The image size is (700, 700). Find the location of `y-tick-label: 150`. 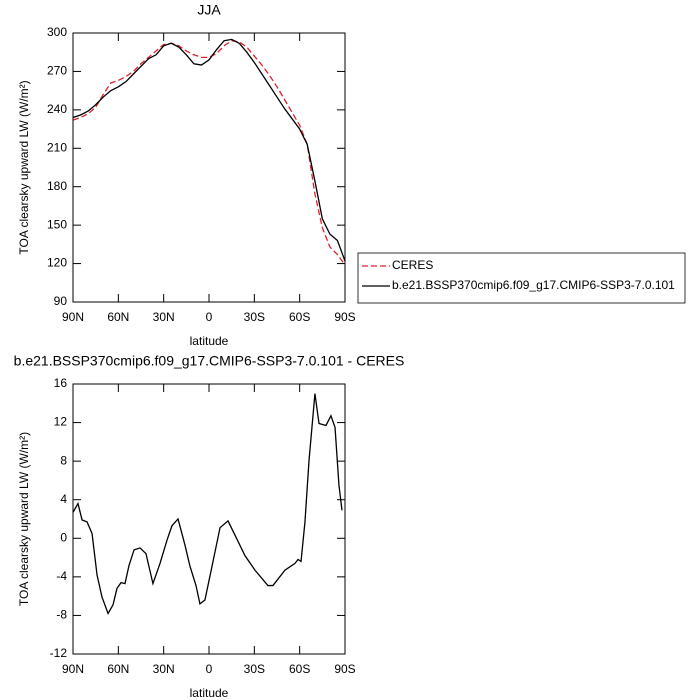

y-tick-label: 150 is located at coordinates (57, 224).